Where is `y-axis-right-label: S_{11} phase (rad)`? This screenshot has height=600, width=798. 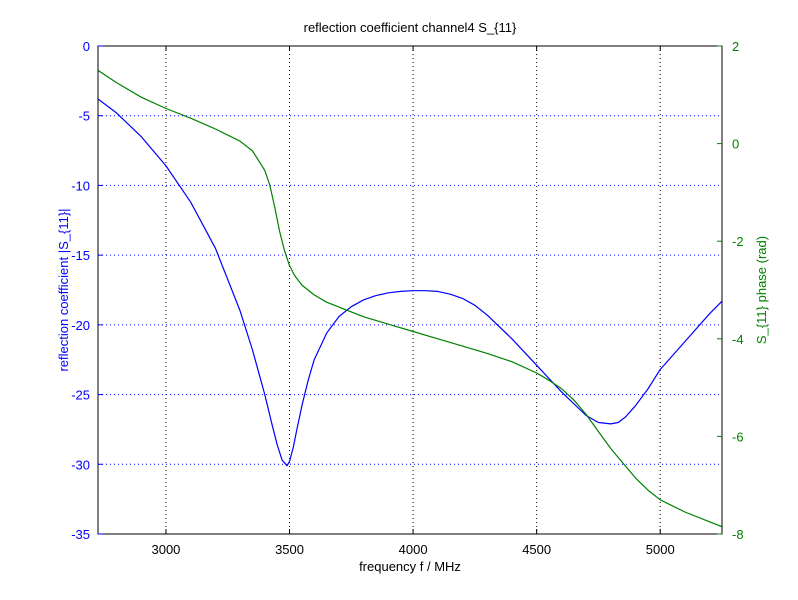 y-axis-right-label: S_{11} phase (rad) is located at coordinates (761, 290).